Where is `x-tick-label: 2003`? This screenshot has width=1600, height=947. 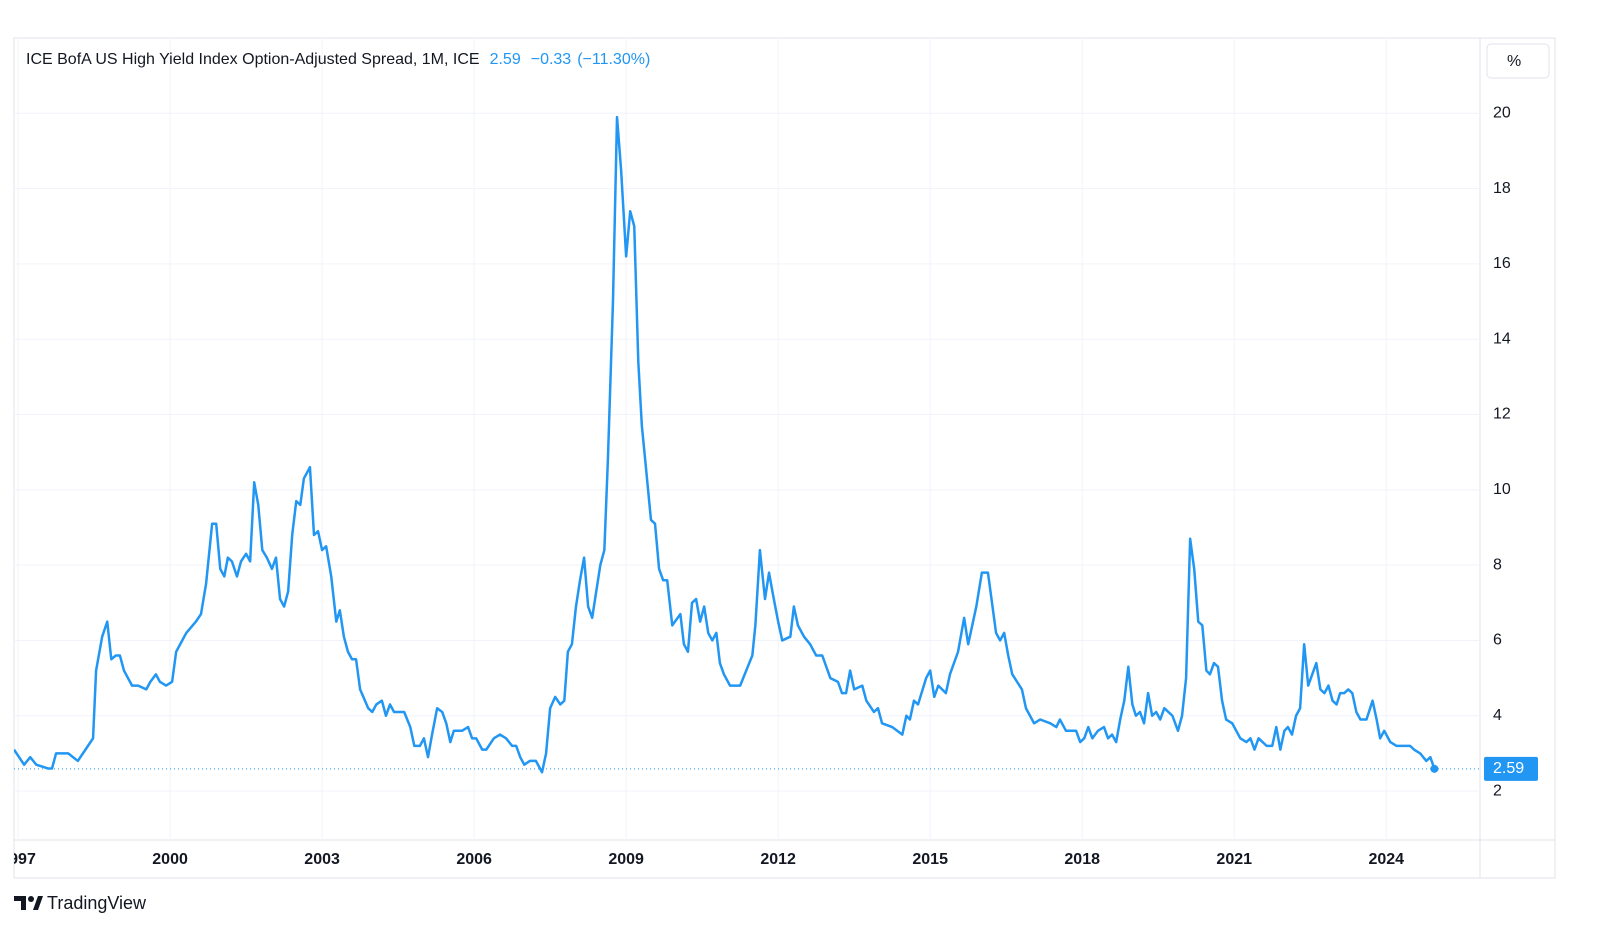
x-tick-label: 2003 is located at coordinates (322, 859).